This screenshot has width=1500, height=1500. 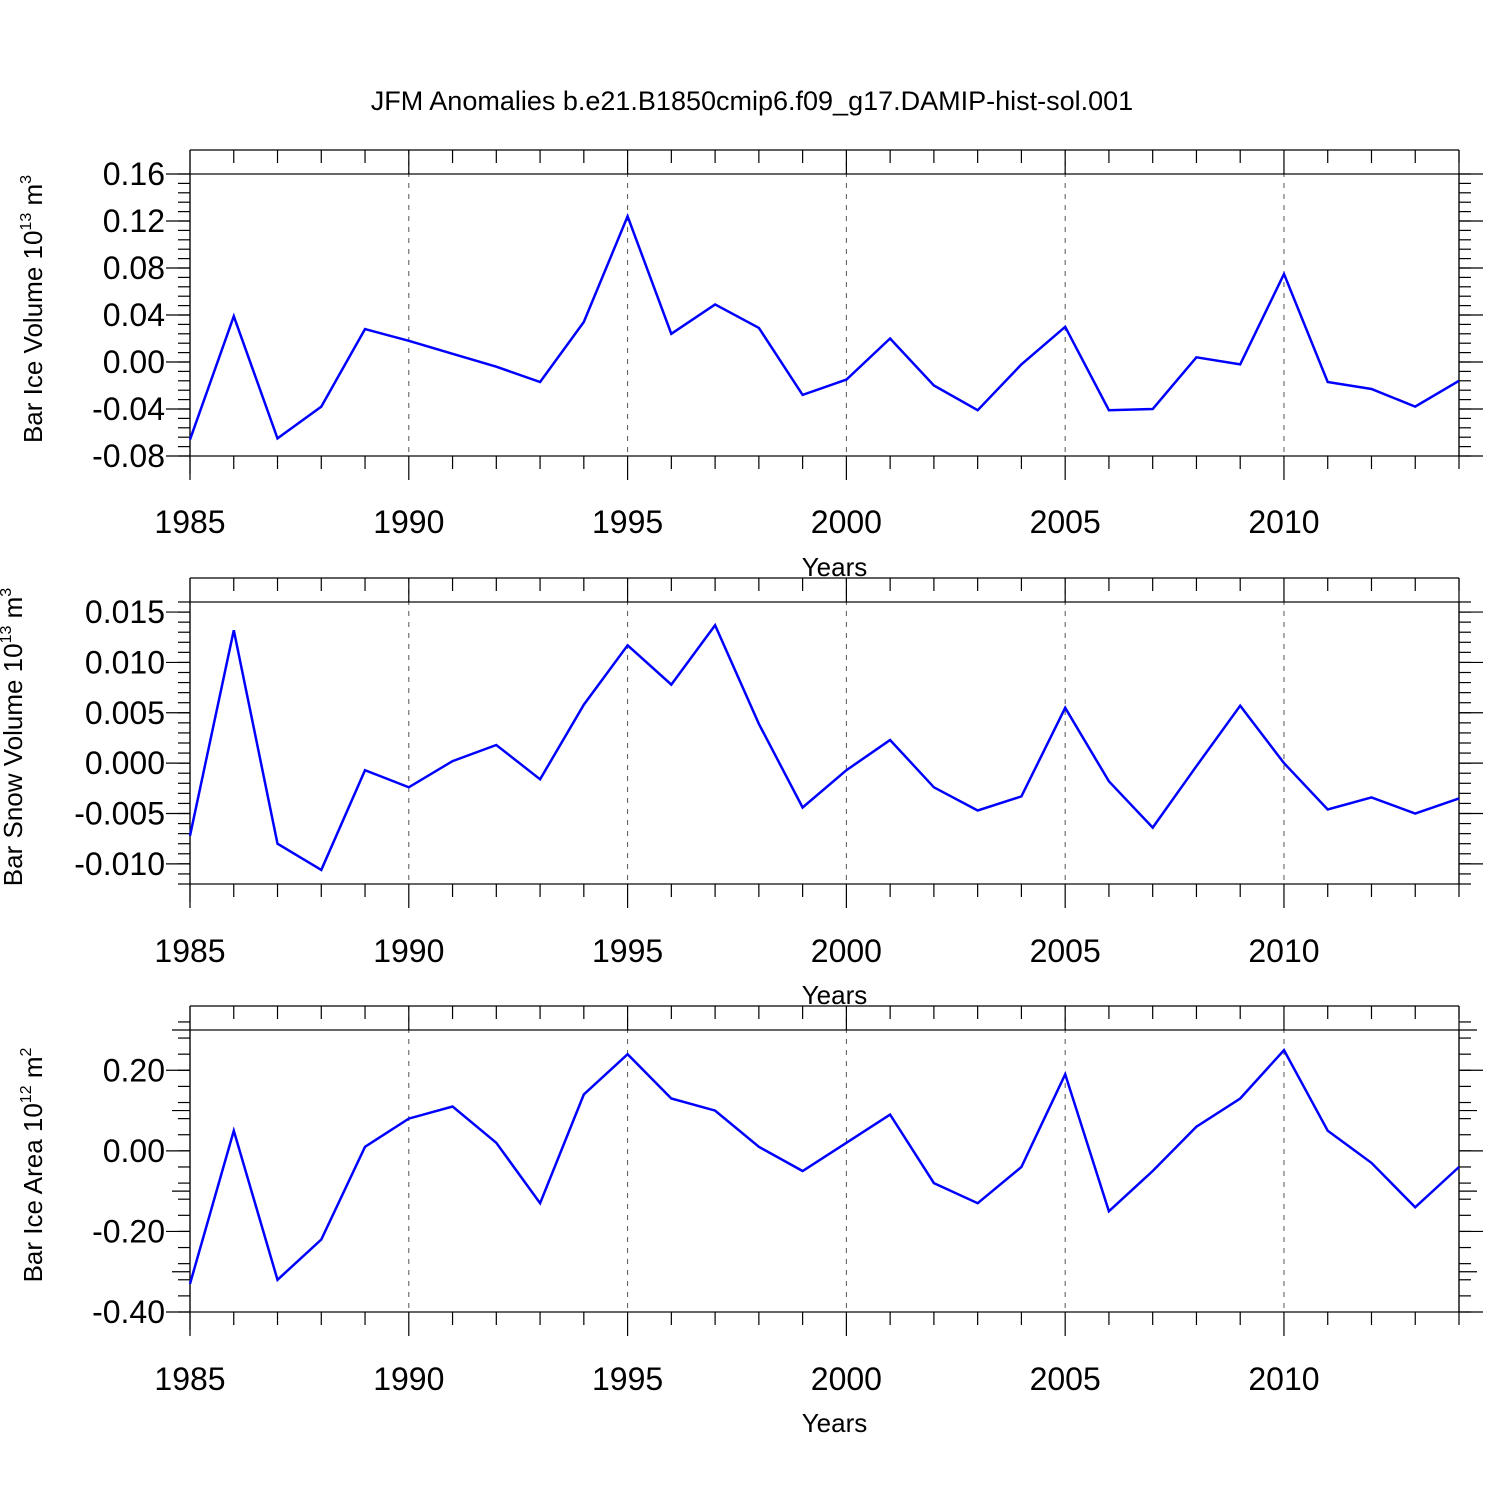 What do you see at coordinates (134, 1070) in the screenshot?
I see `y-tick-label: 0.20` at bounding box center [134, 1070].